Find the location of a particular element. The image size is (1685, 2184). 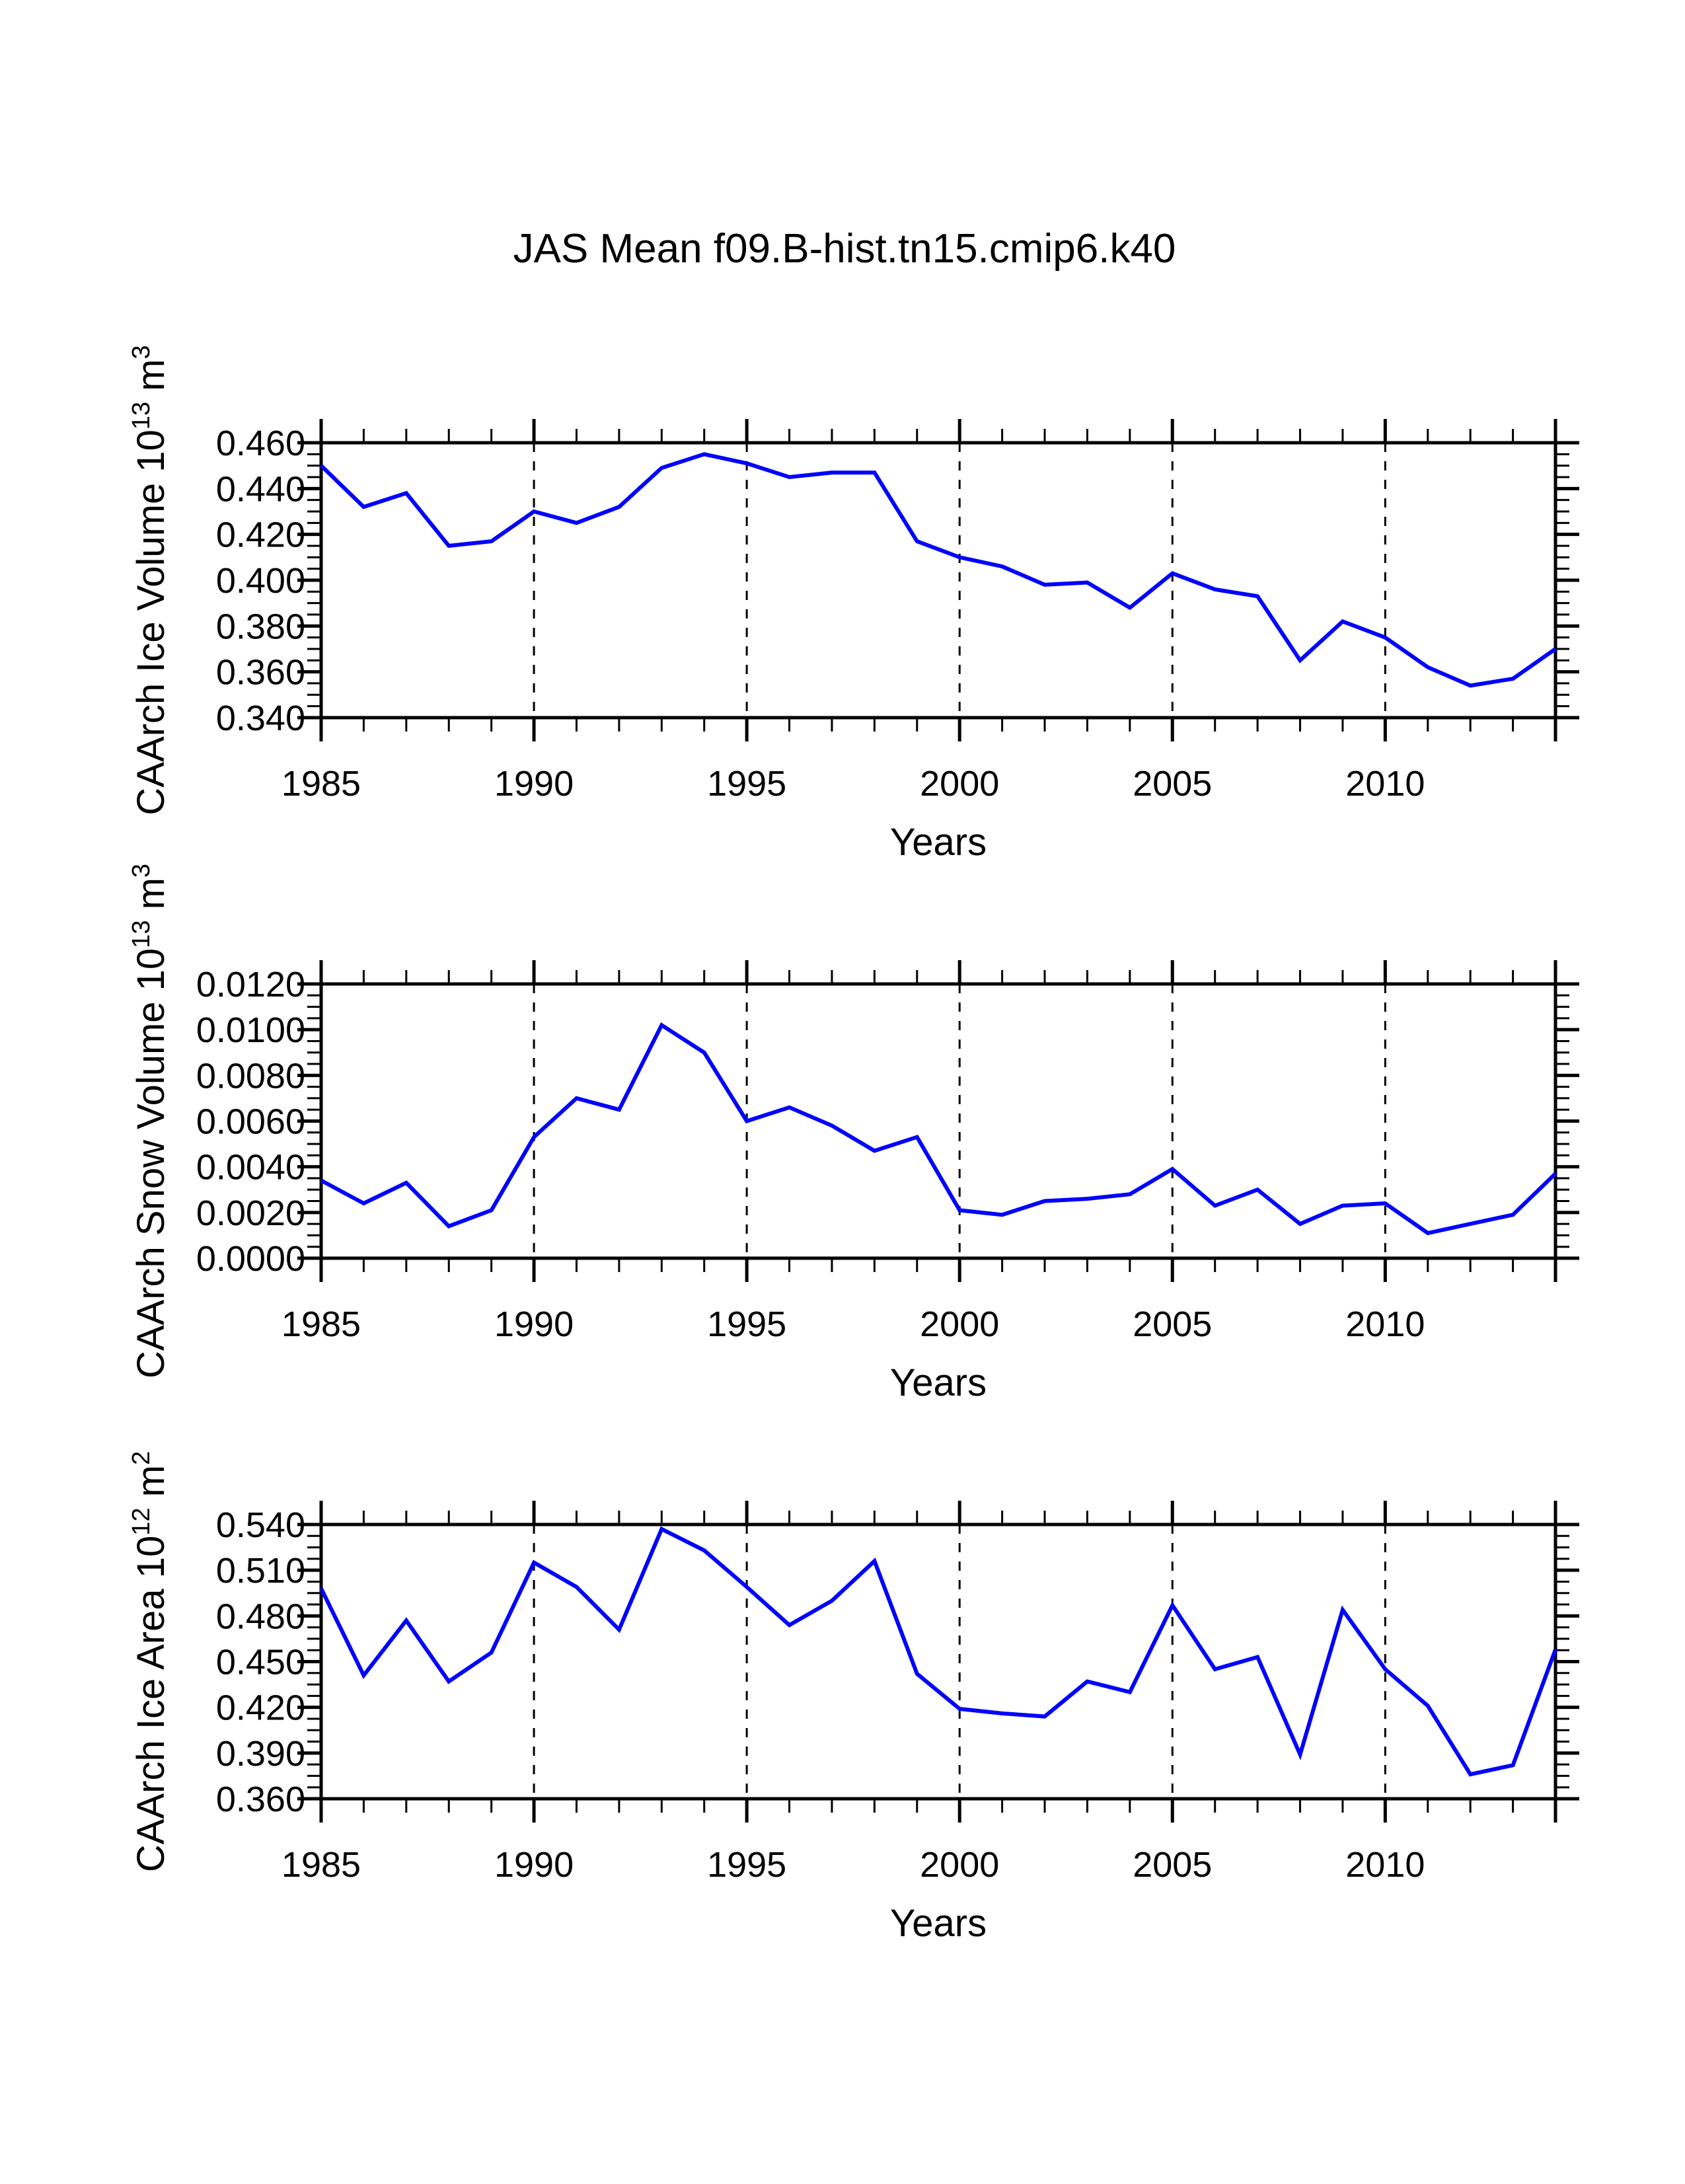

y-axis-title-group: CAArch Snow Volume 1013 m3 is located at coordinates (150, 1121).